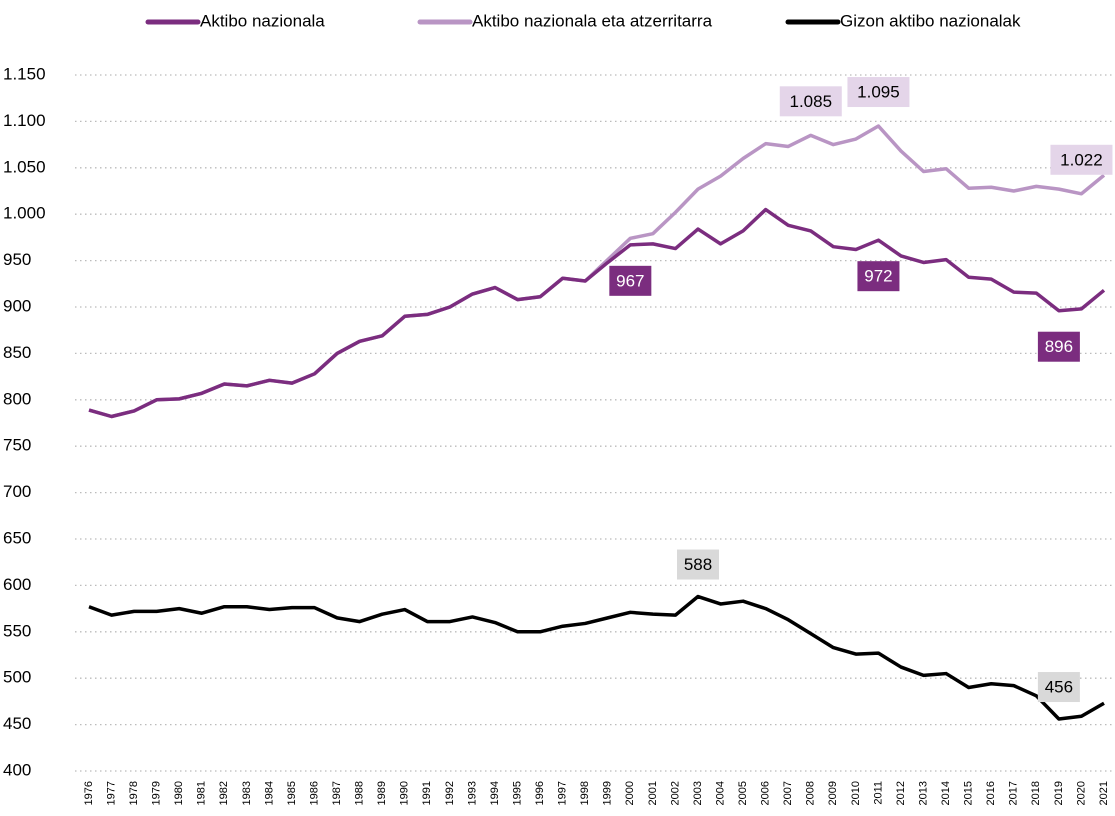 The image size is (1115, 816). Describe the element at coordinates (930, 20) in the screenshot. I see `legend-label: Gizon aktibo nazionalak` at that location.